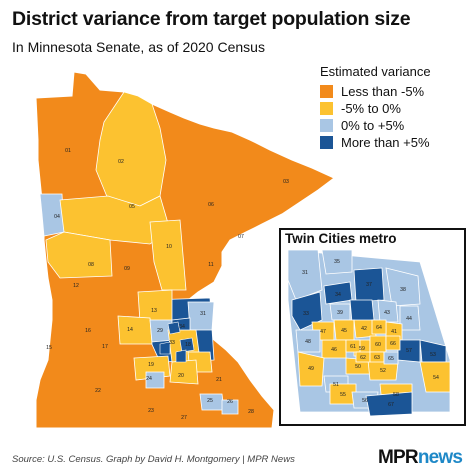  Describe the element at coordinates (172, 343) in the screenshot. I see `district-label-33: 33` at that location.